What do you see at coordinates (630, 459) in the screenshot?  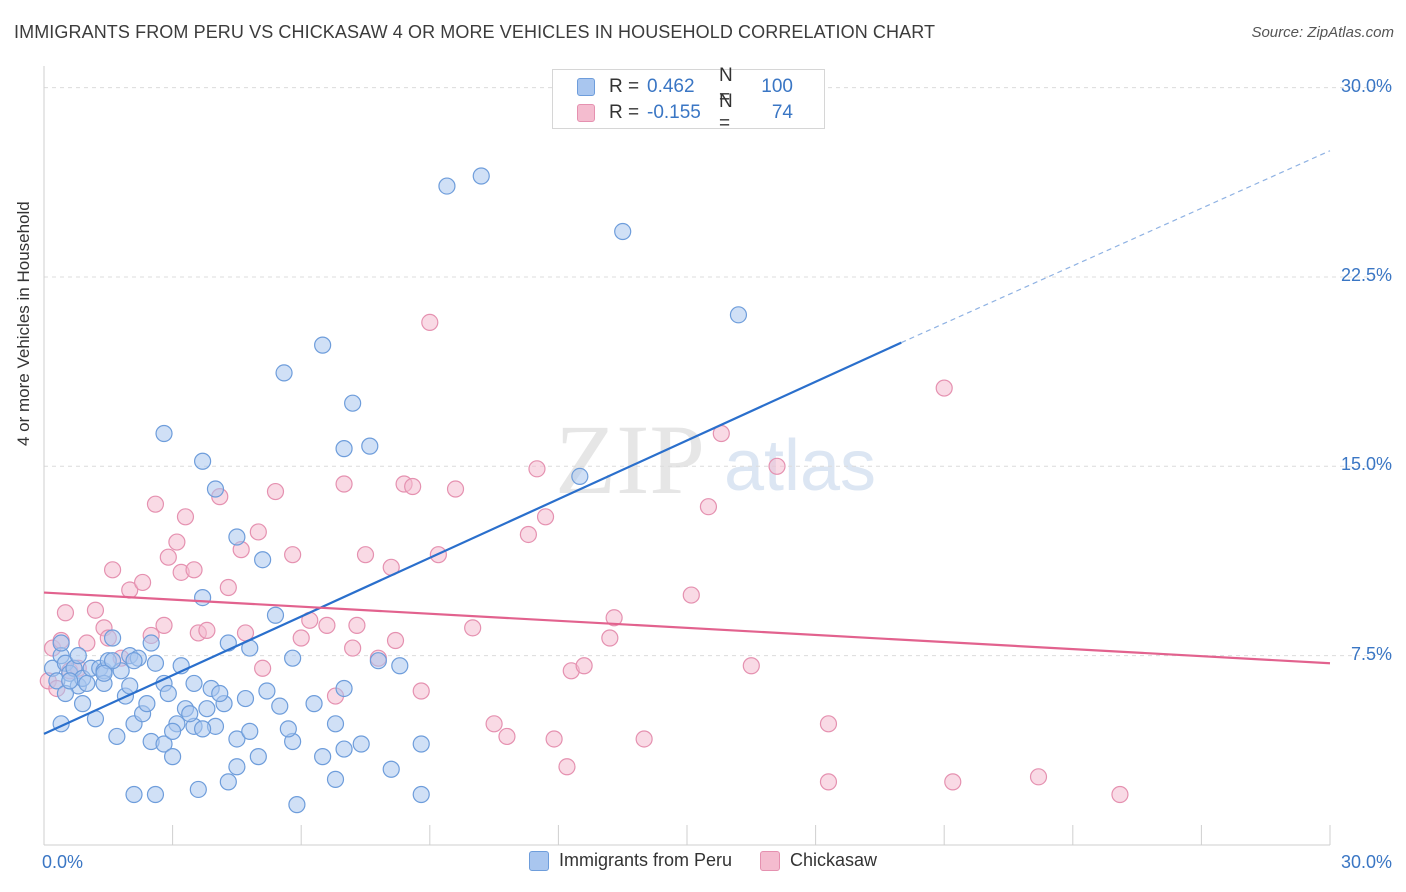 I see `watermark-zip: ZIP` at bounding box center [630, 459].